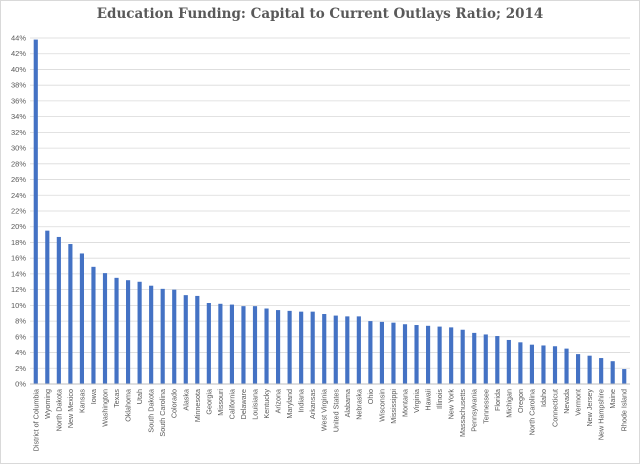 Image resolution: width=640 pixels, height=464 pixels. I want to click on y-tick-label: 6%, so click(20, 336).